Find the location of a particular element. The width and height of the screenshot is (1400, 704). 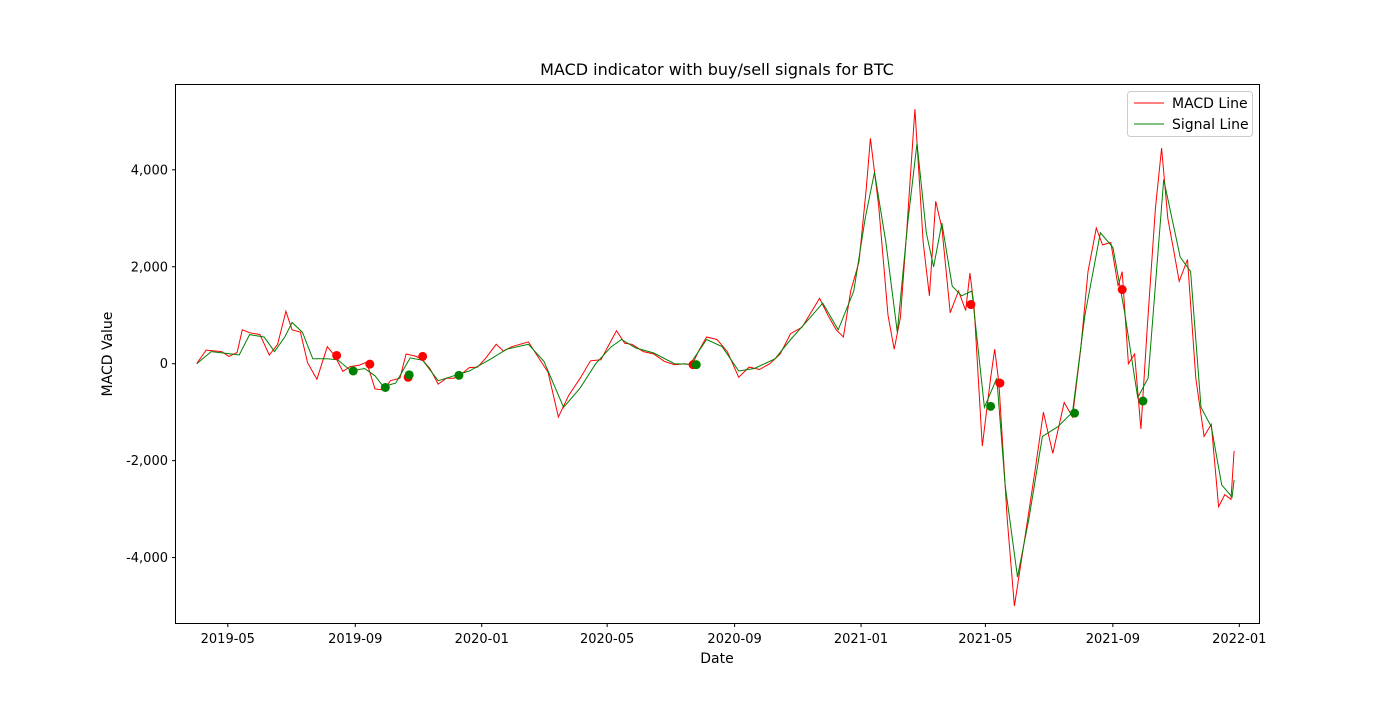

x-tick-label: 2021-01 is located at coordinates (861, 639).